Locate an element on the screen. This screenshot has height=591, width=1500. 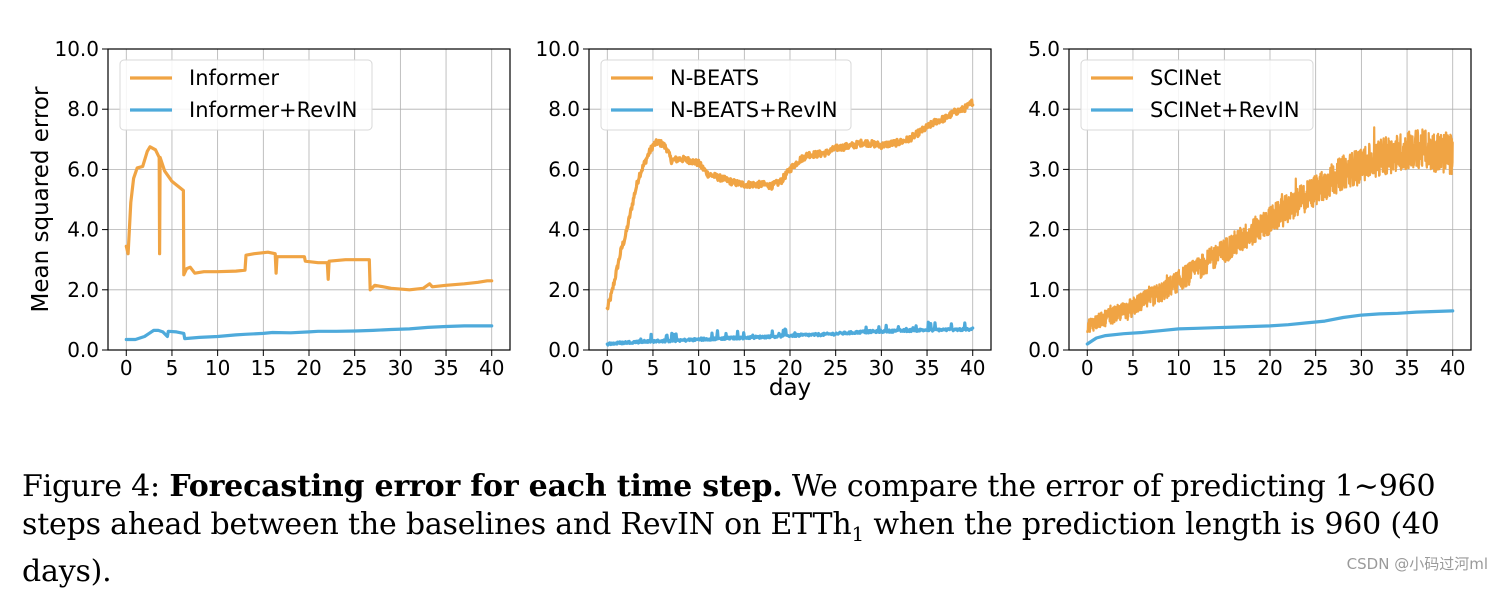
legend-label-2: Informer+RevIN is located at coordinates (273, 110).